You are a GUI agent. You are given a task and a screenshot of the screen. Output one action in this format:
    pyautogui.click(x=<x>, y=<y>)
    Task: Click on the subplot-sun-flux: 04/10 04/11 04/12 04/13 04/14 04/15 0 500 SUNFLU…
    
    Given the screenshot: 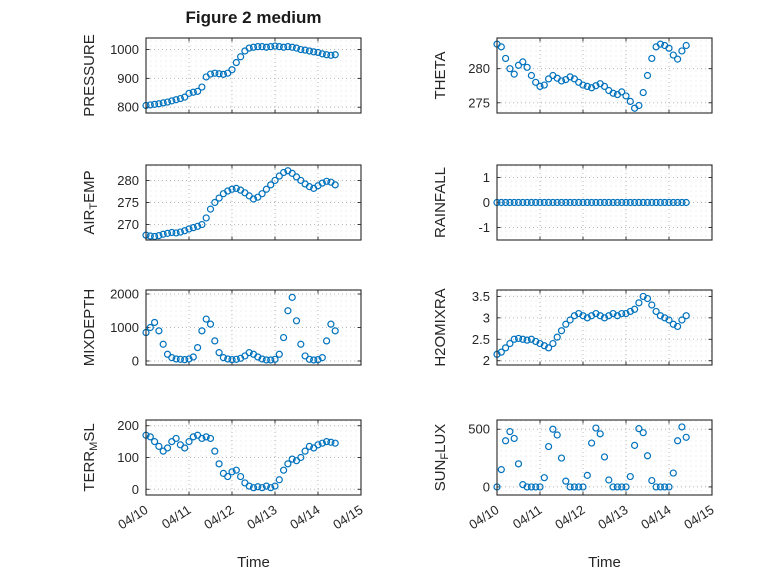 What is the action you would take?
    pyautogui.click(x=574, y=495)
    